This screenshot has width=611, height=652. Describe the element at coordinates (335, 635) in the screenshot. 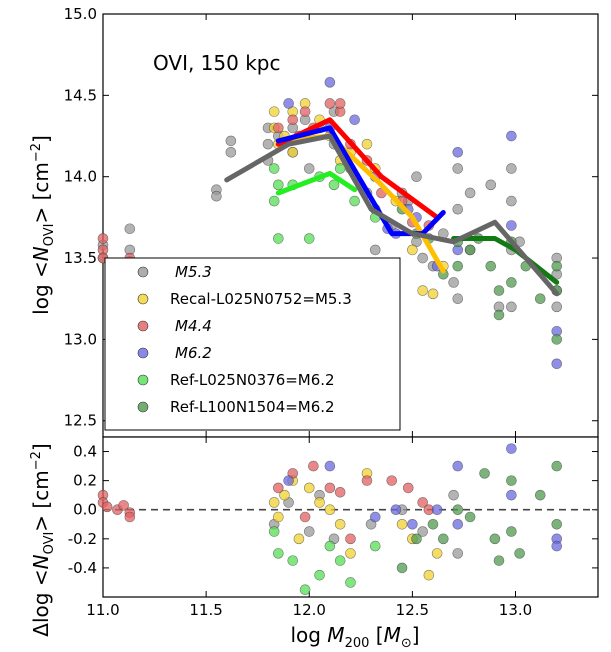

I see `xlabel-m: M` at that location.